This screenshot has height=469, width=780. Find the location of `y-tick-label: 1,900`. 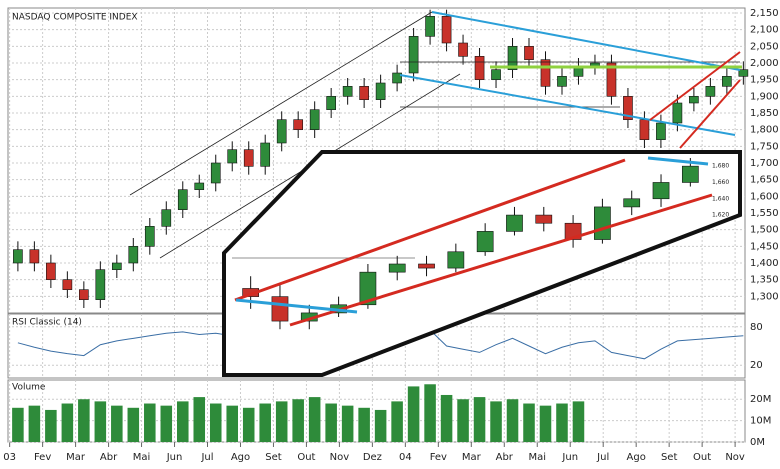

y-tick-label: 1,900 is located at coordinates (764, 96).